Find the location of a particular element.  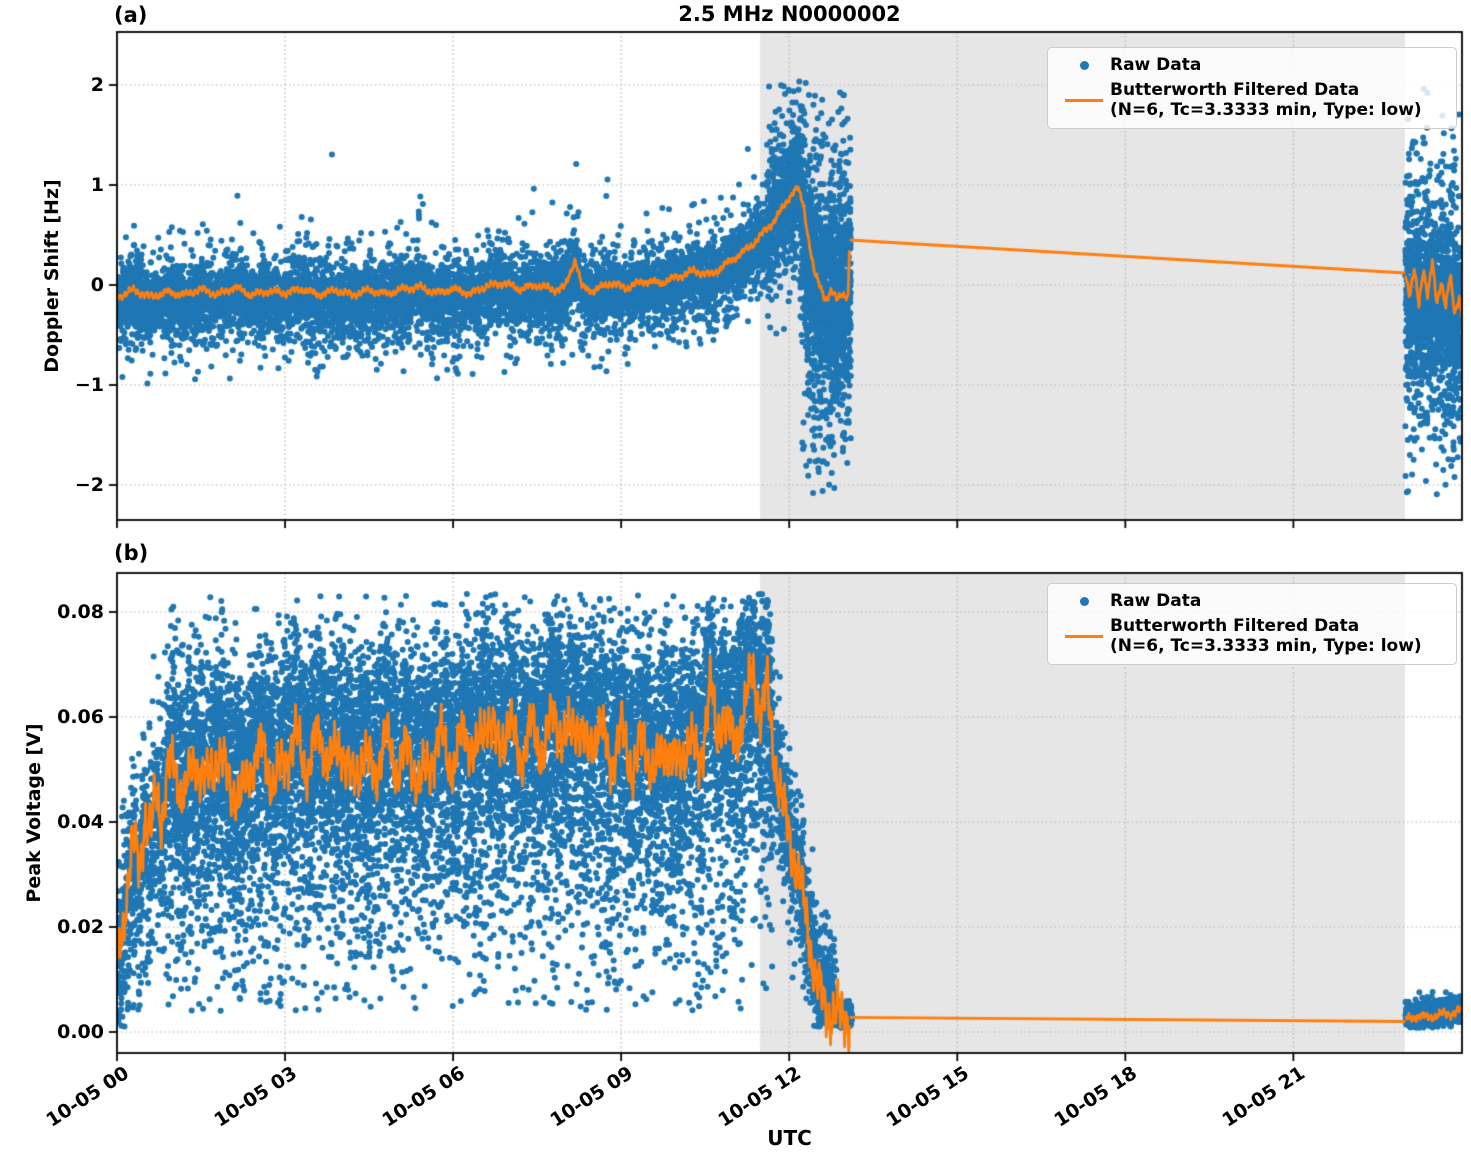

y-tick-label: 0.08 is located at coordinates (80, 612).